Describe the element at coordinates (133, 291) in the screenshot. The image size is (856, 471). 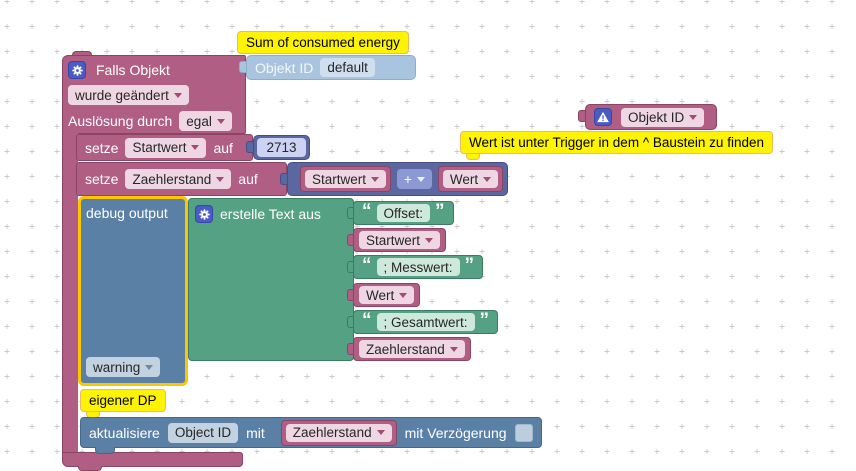
I see `debug-output-block: debug output warning` at that location.